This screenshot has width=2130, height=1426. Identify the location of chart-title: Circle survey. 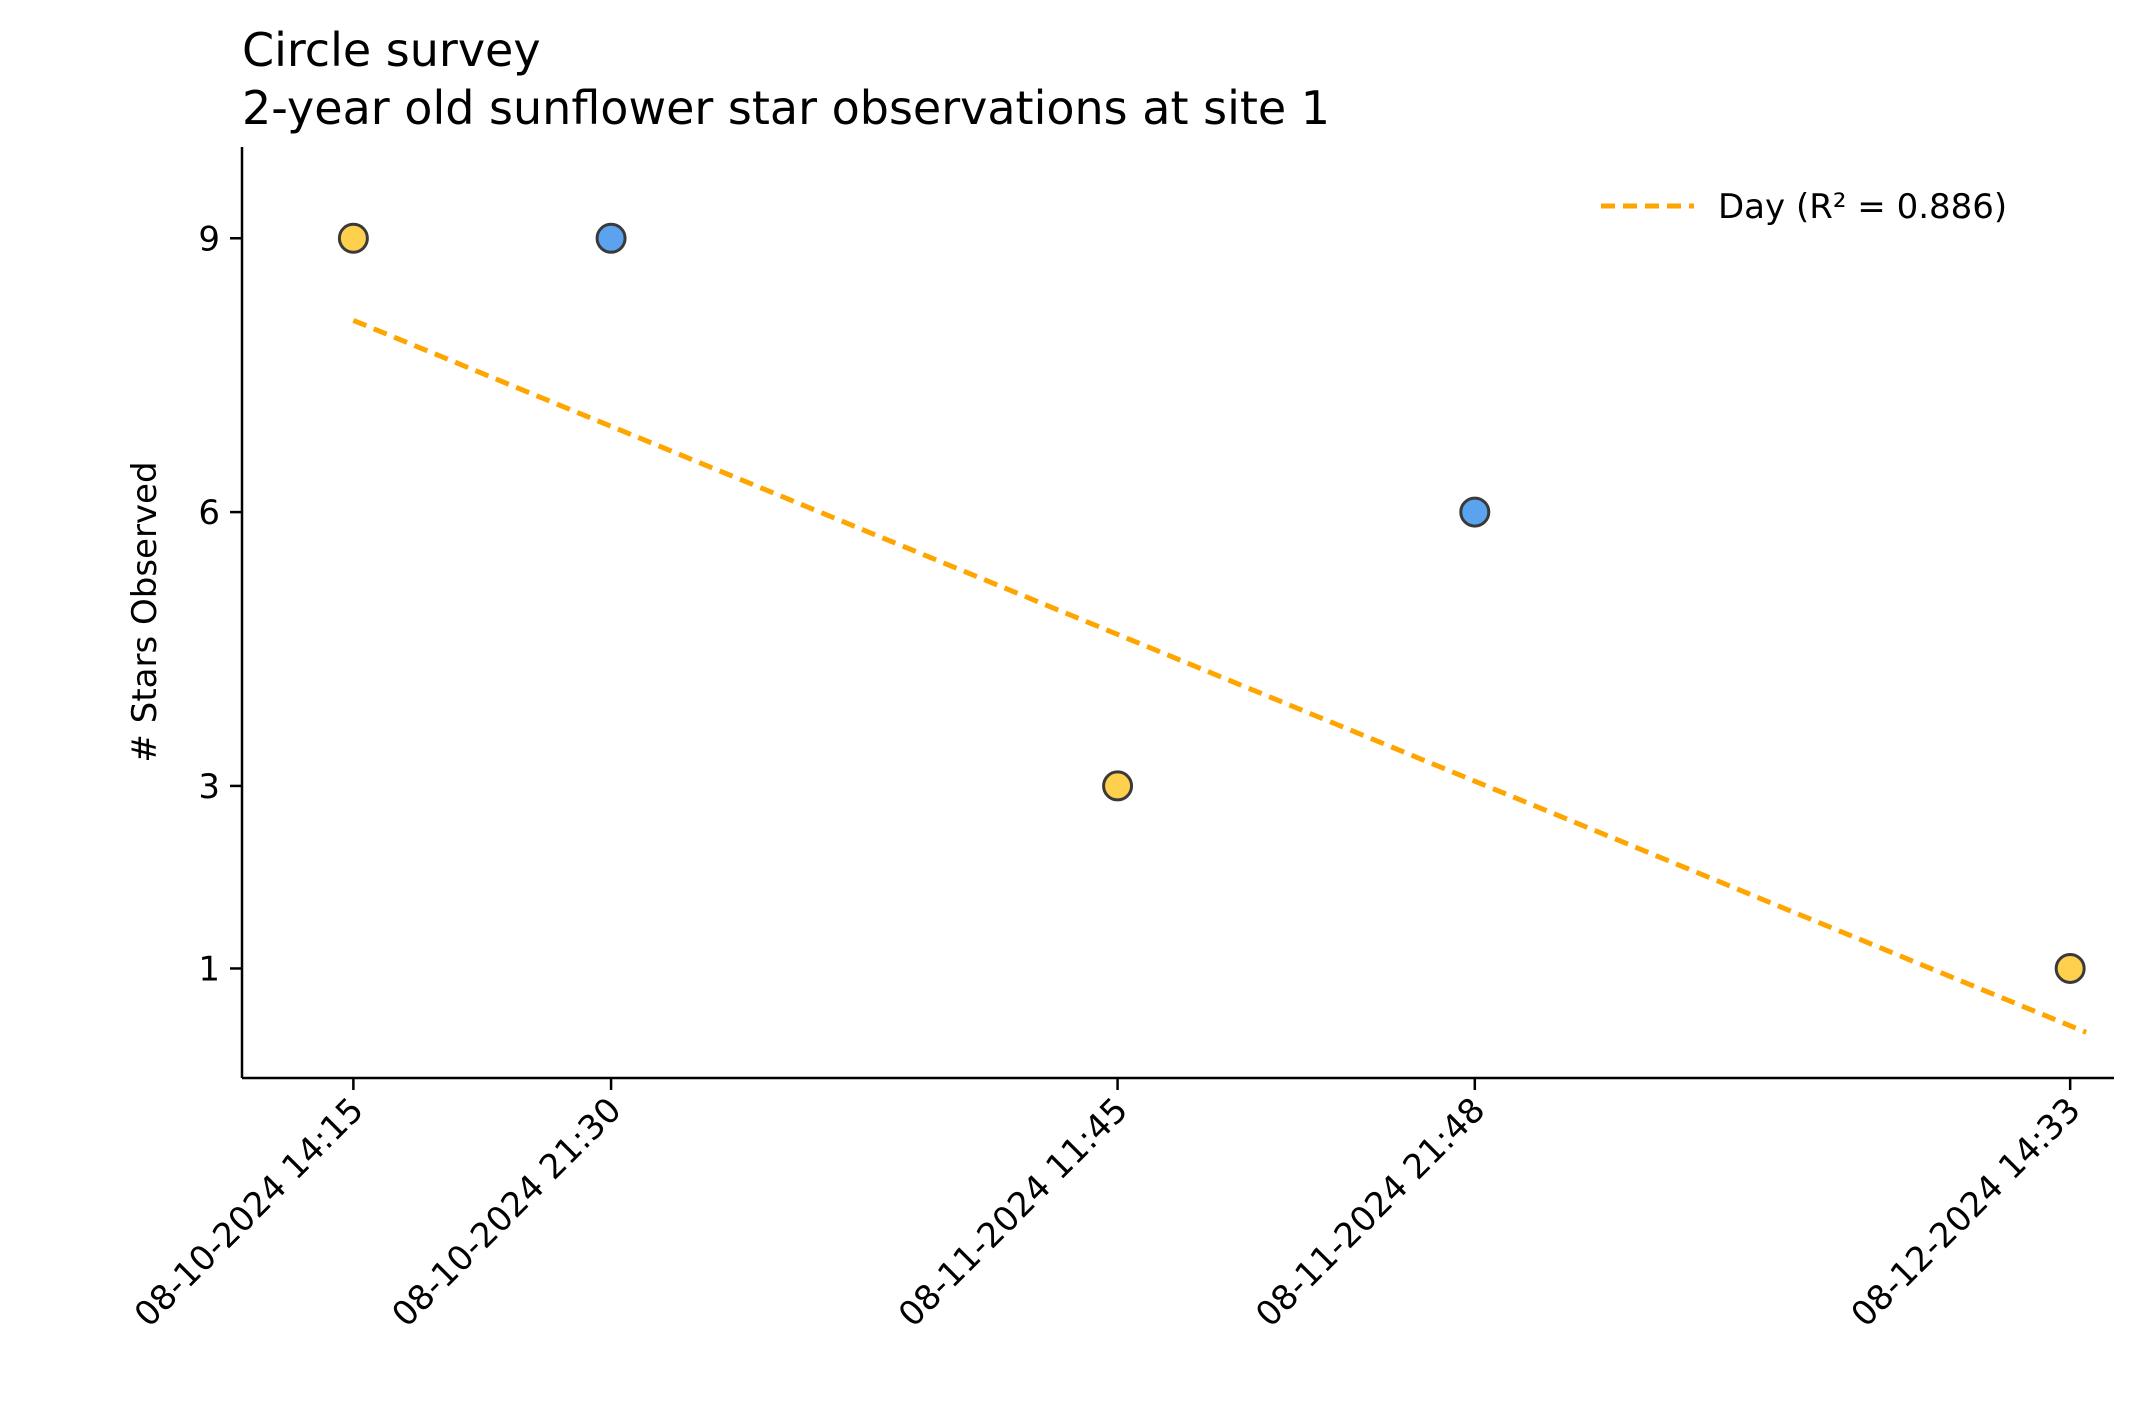
(391, 50).